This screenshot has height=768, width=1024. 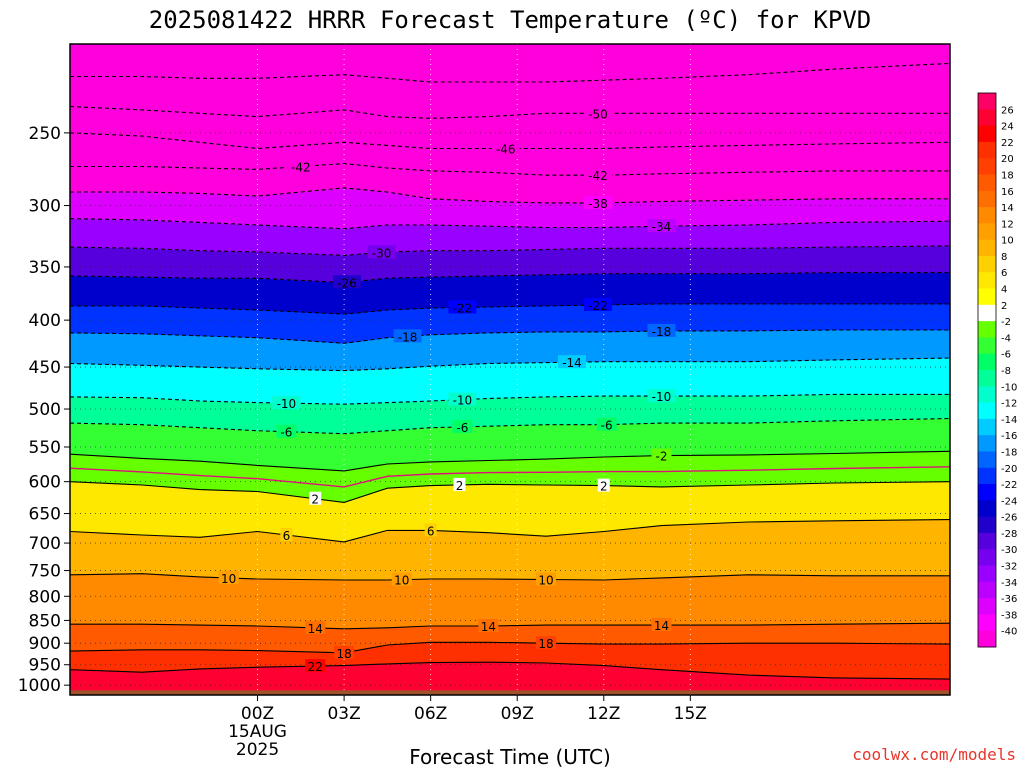 I want to click on y-tick-label: 850, so click(x=45, y=621).